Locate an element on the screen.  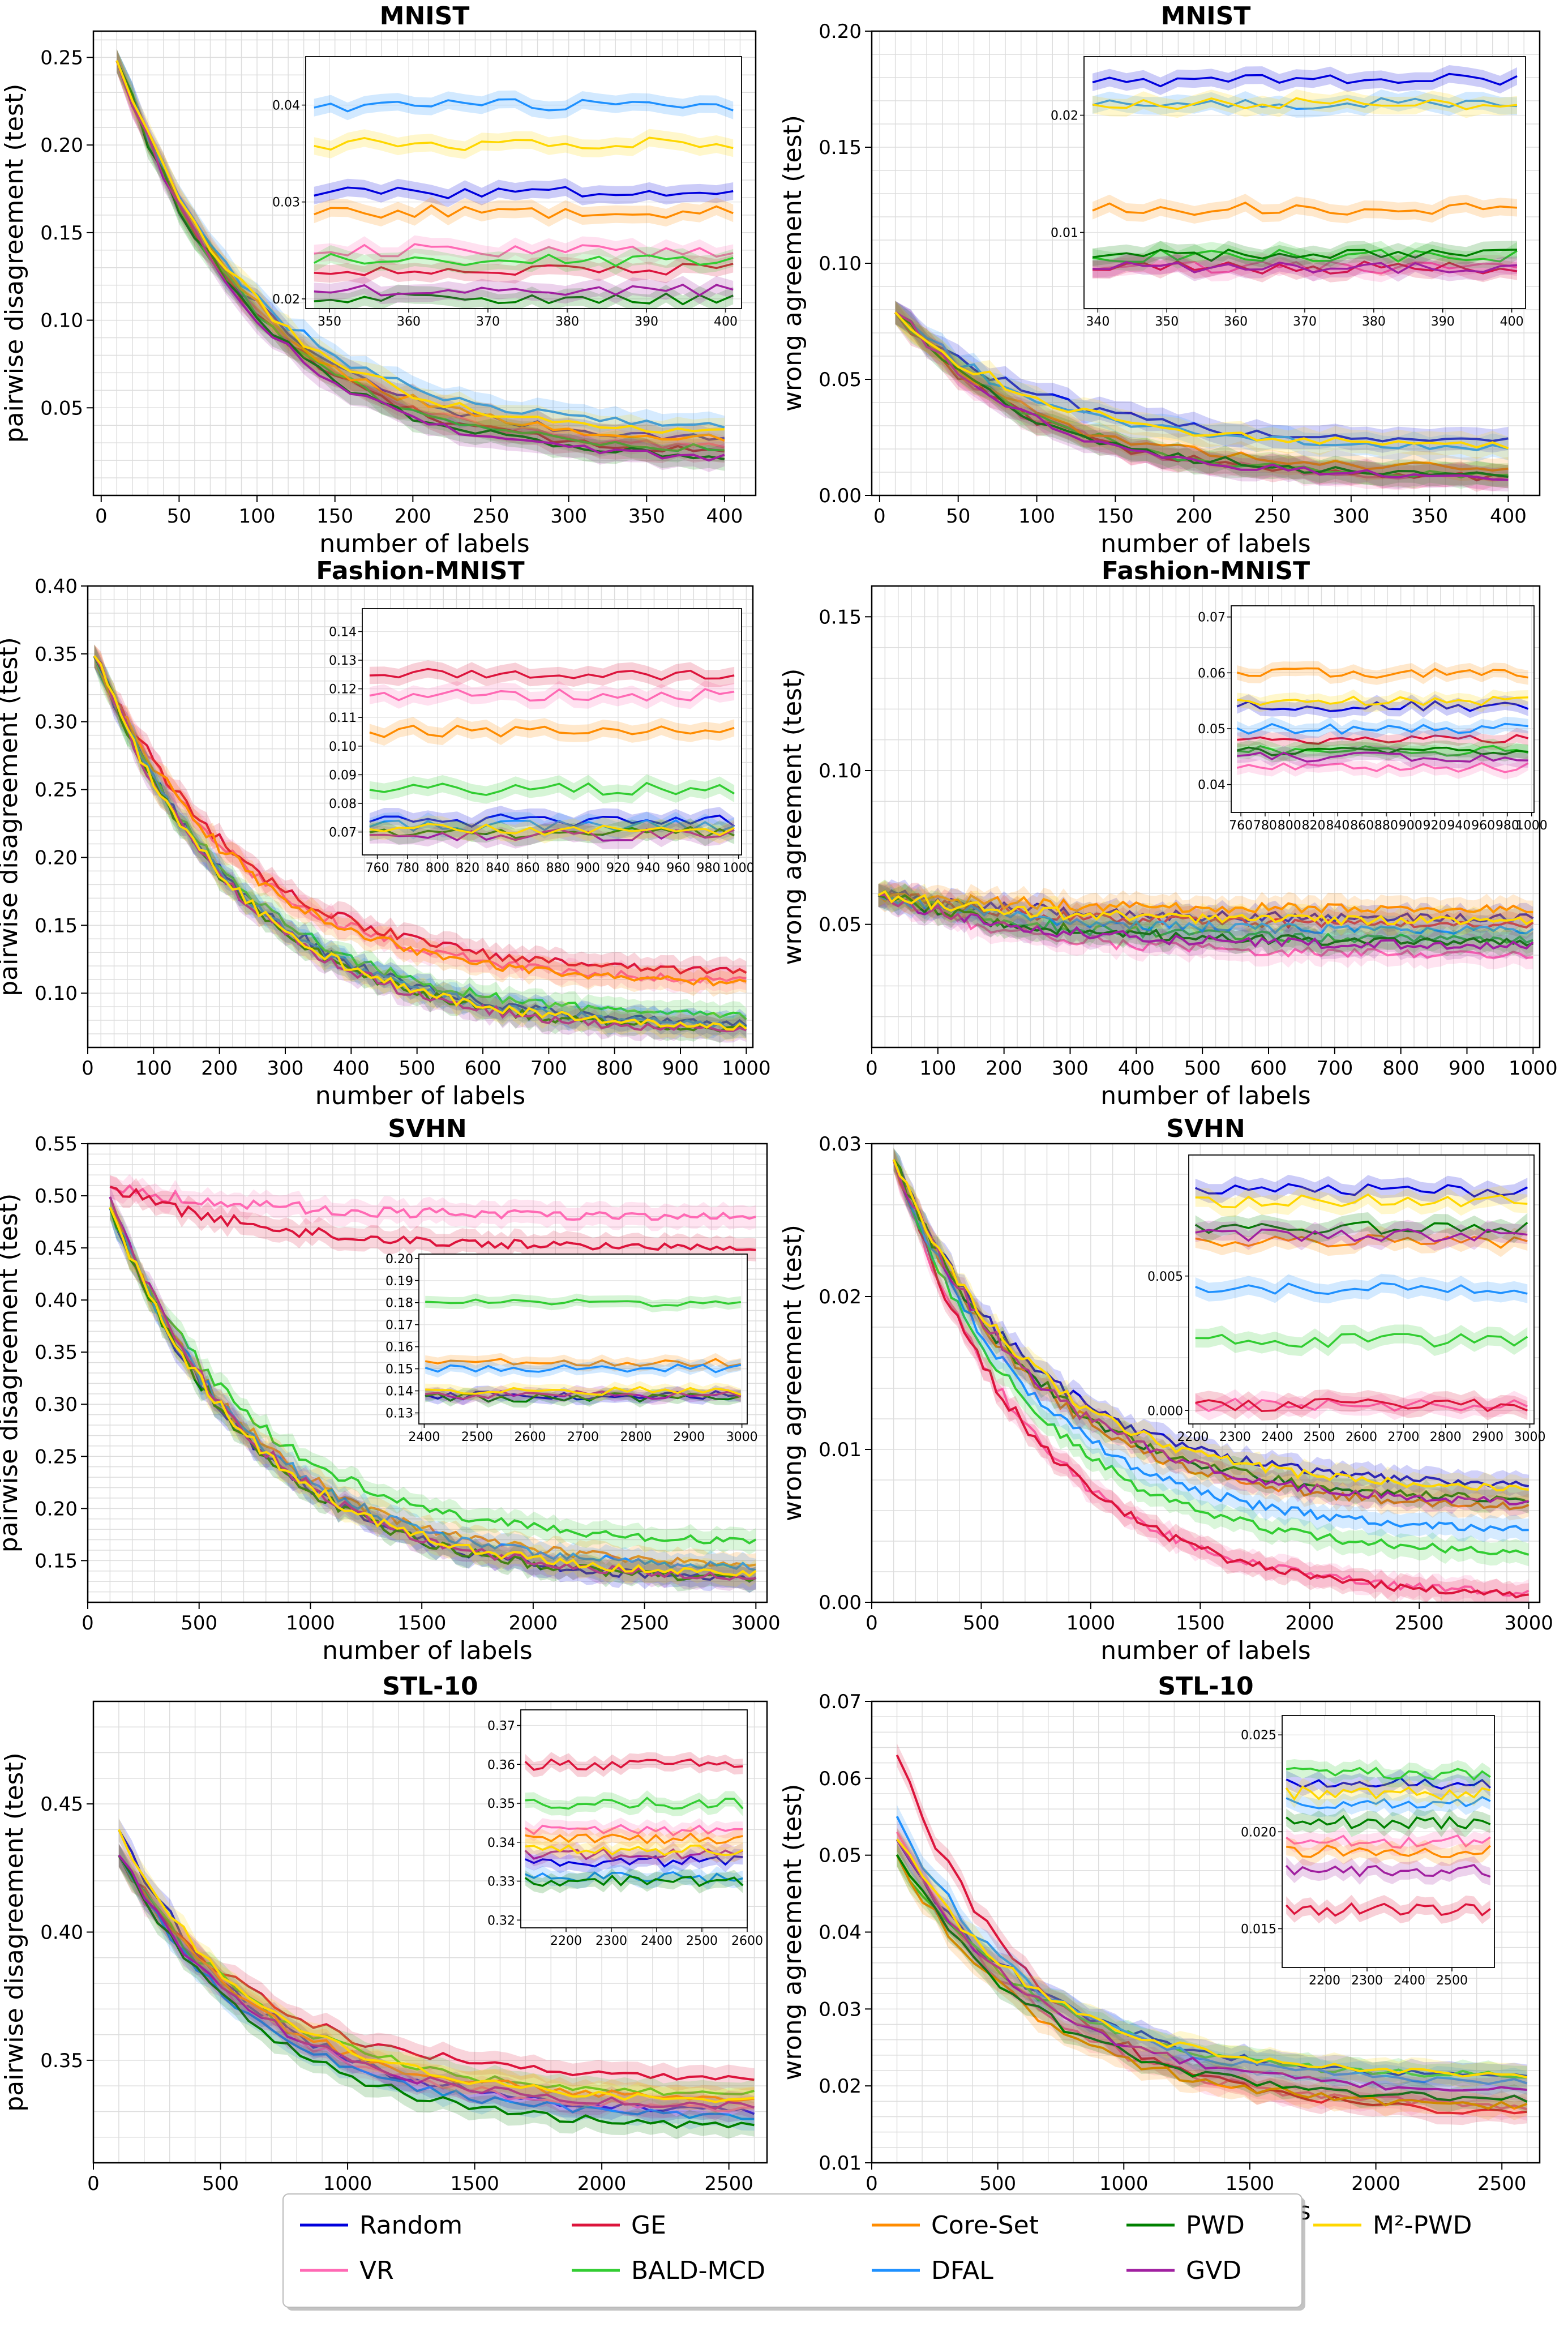
inset-x-tick-label: 920 is located at coordinates (618, 868).